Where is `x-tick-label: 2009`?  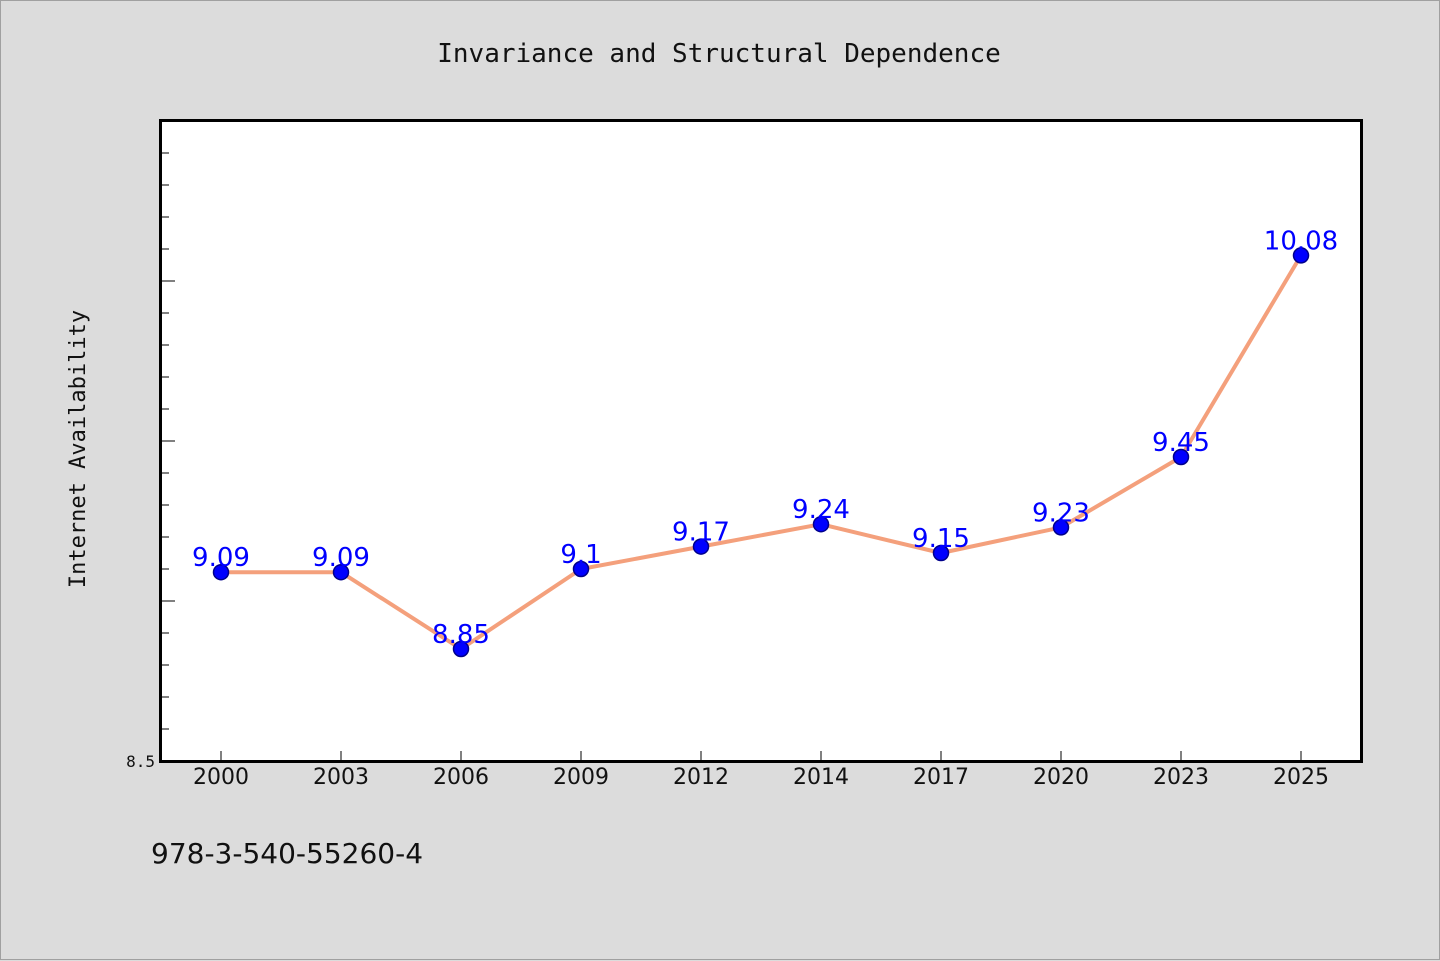 x-tick-label: 2009 is located at coordinates (581, 777).